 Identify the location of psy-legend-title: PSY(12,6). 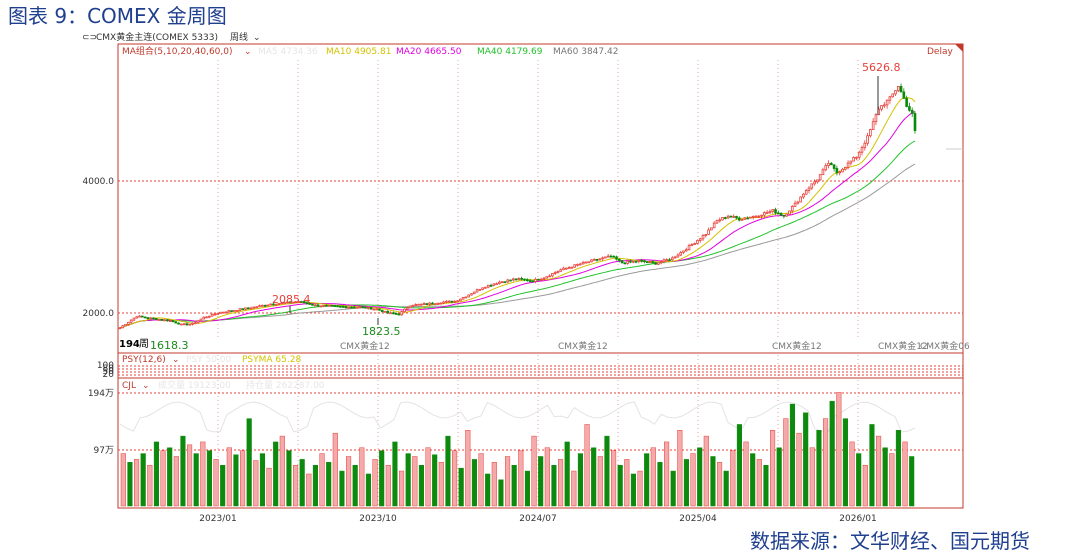
(144, 360).